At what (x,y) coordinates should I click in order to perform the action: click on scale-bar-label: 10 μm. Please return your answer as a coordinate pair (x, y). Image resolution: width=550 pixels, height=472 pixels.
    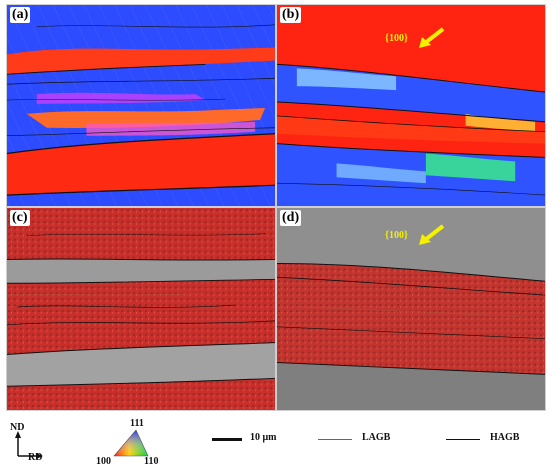
    Looking at the image, I should click on (263, 437).